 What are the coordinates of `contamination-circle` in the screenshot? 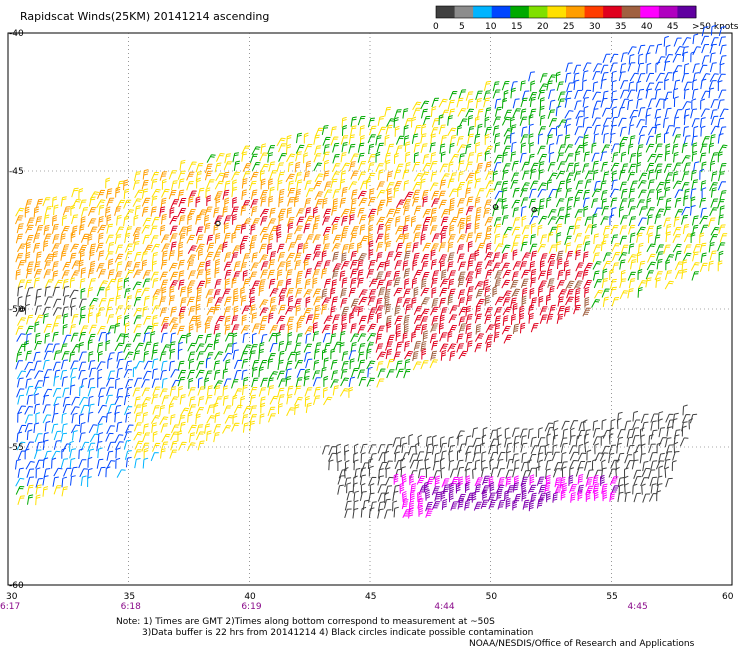 It's located at (534, 209).